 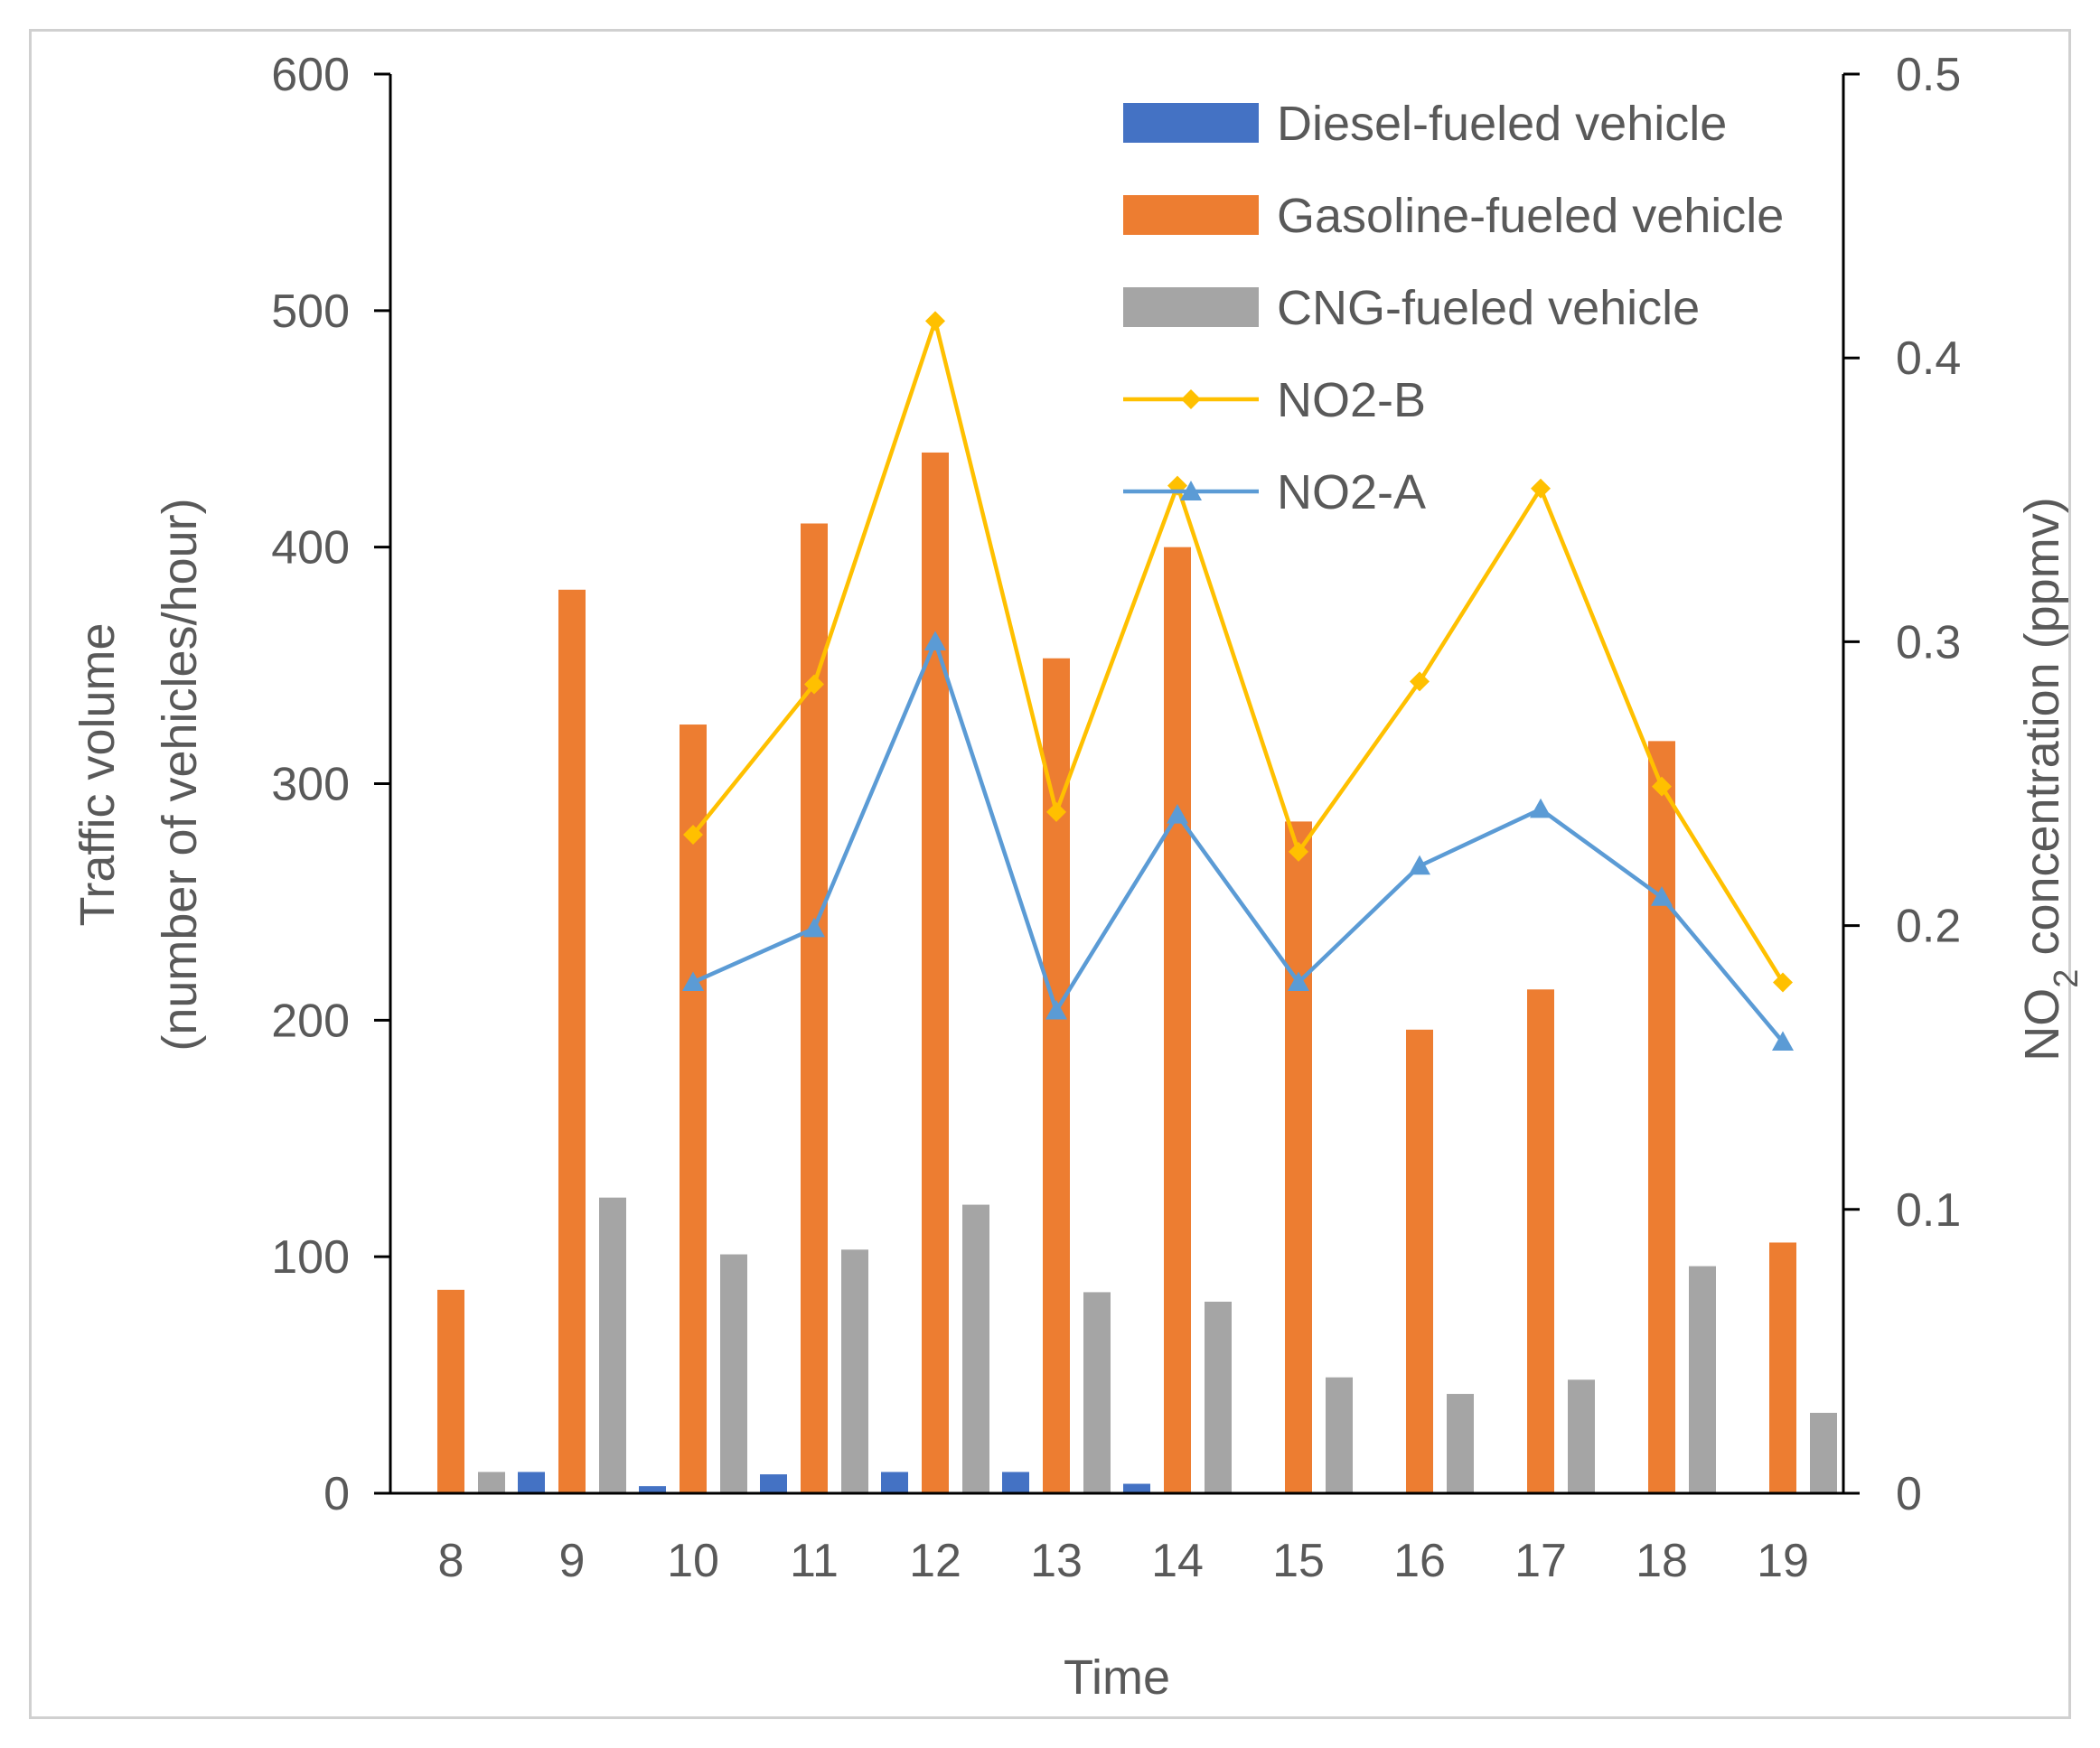 What do you see at coordinates (180, 774) in the screenshot?
I see `y-axis-title-left-line2: (number of vehicles/hour)` at bounding box center [180, 774].